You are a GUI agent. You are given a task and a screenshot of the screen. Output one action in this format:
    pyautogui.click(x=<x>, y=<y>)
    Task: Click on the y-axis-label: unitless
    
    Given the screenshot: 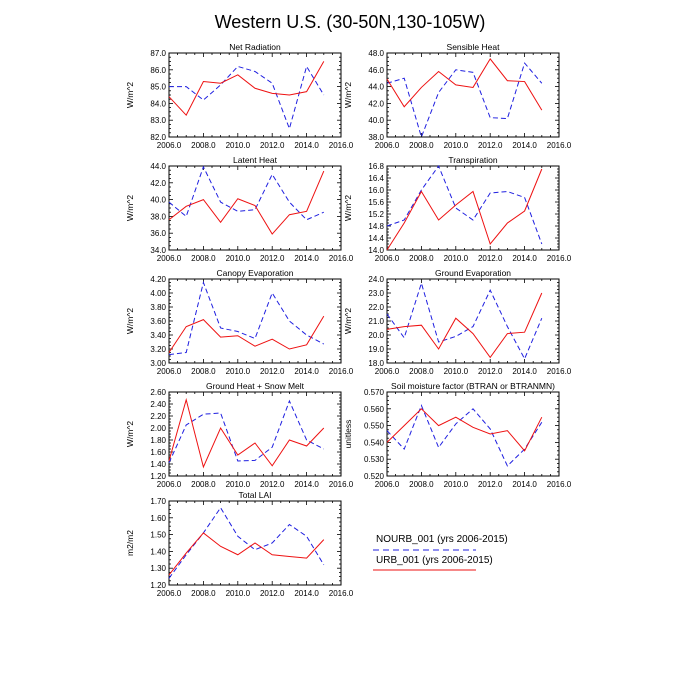 What is the action you would take?
    pyautogui.click(x=348, y=434)
    